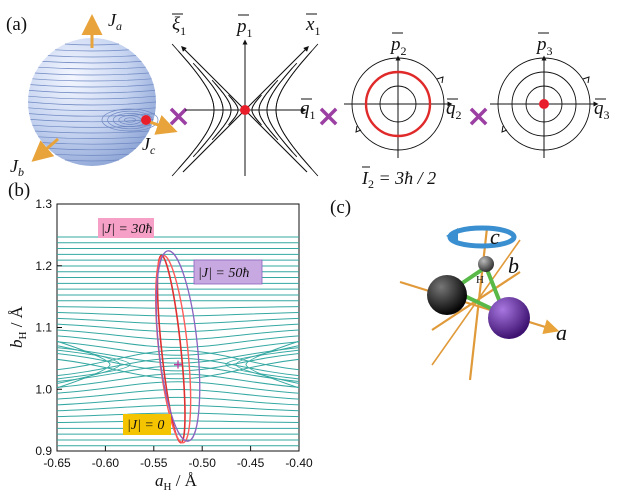  Describe the element at coordinates (561, 332) in the screenshot. I see `axis-a-label: a` at that location.